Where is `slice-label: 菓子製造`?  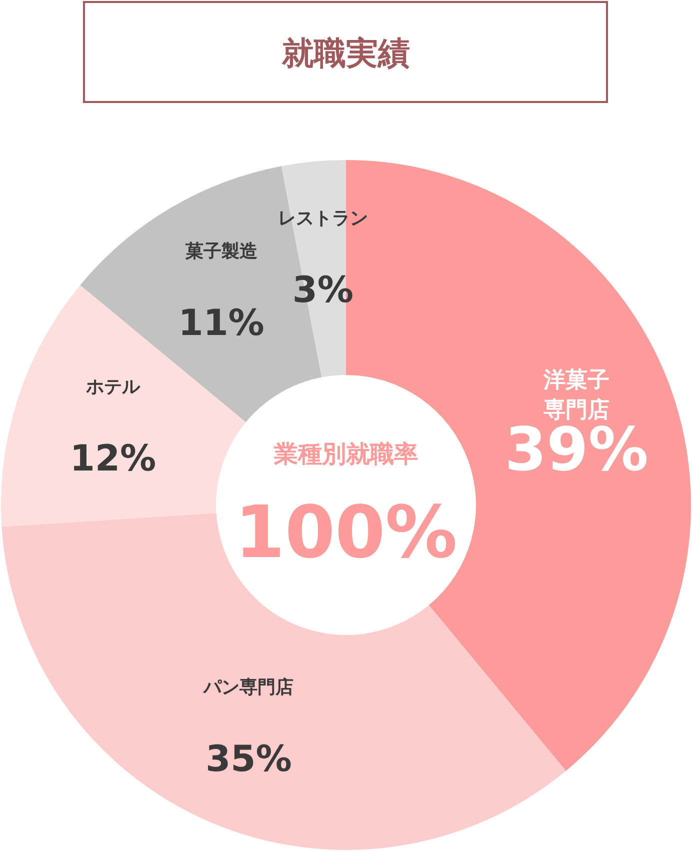 slice-label: 菓子製造 is located at coordinates (221, 251).